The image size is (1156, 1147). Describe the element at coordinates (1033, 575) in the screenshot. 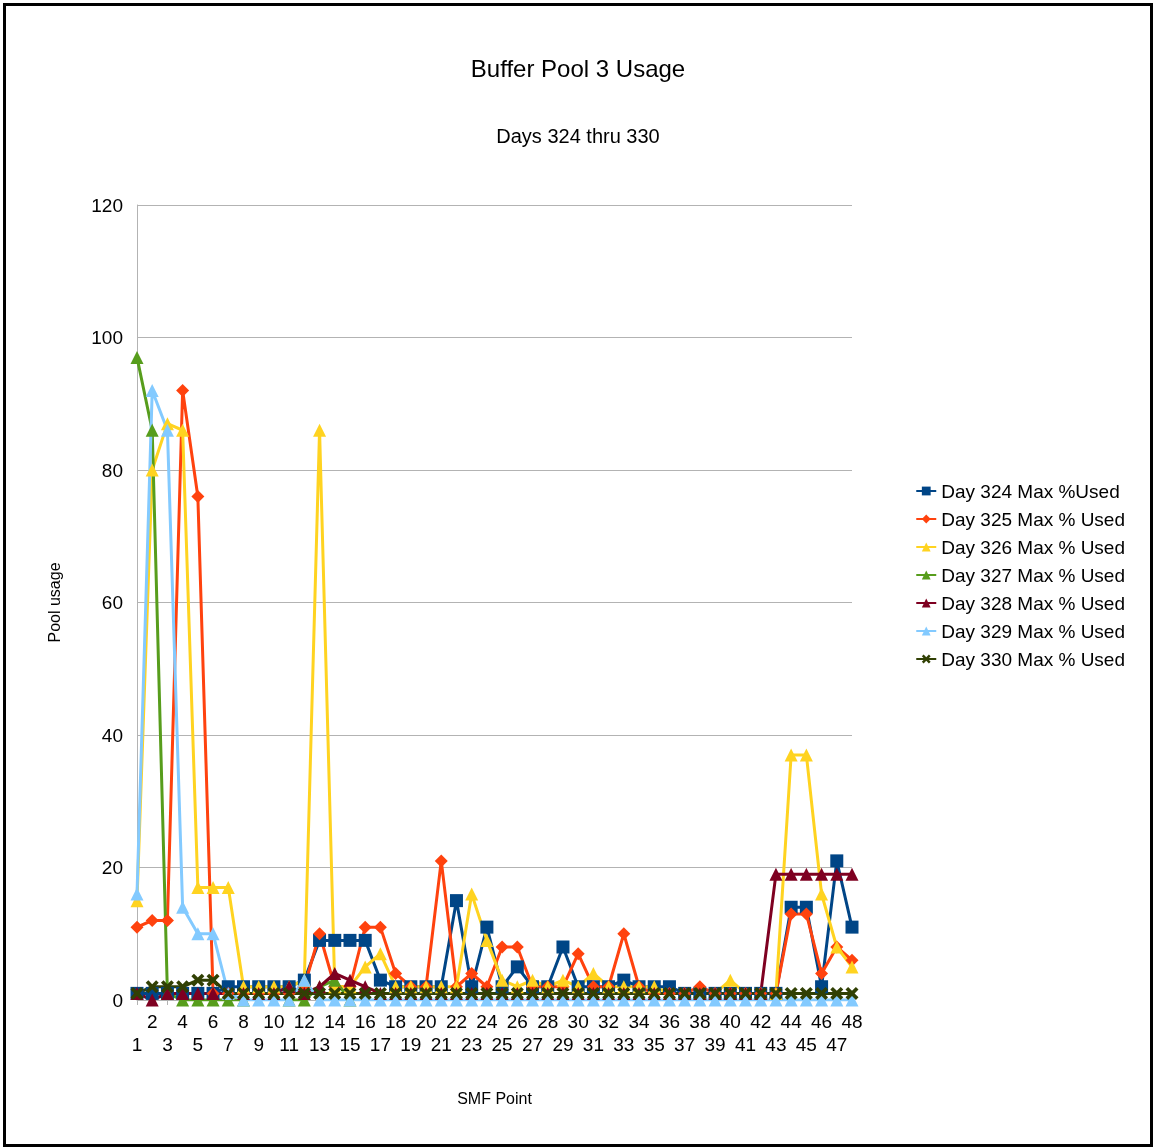

I see `legend-label: Day 327 Max % Used` at that location.